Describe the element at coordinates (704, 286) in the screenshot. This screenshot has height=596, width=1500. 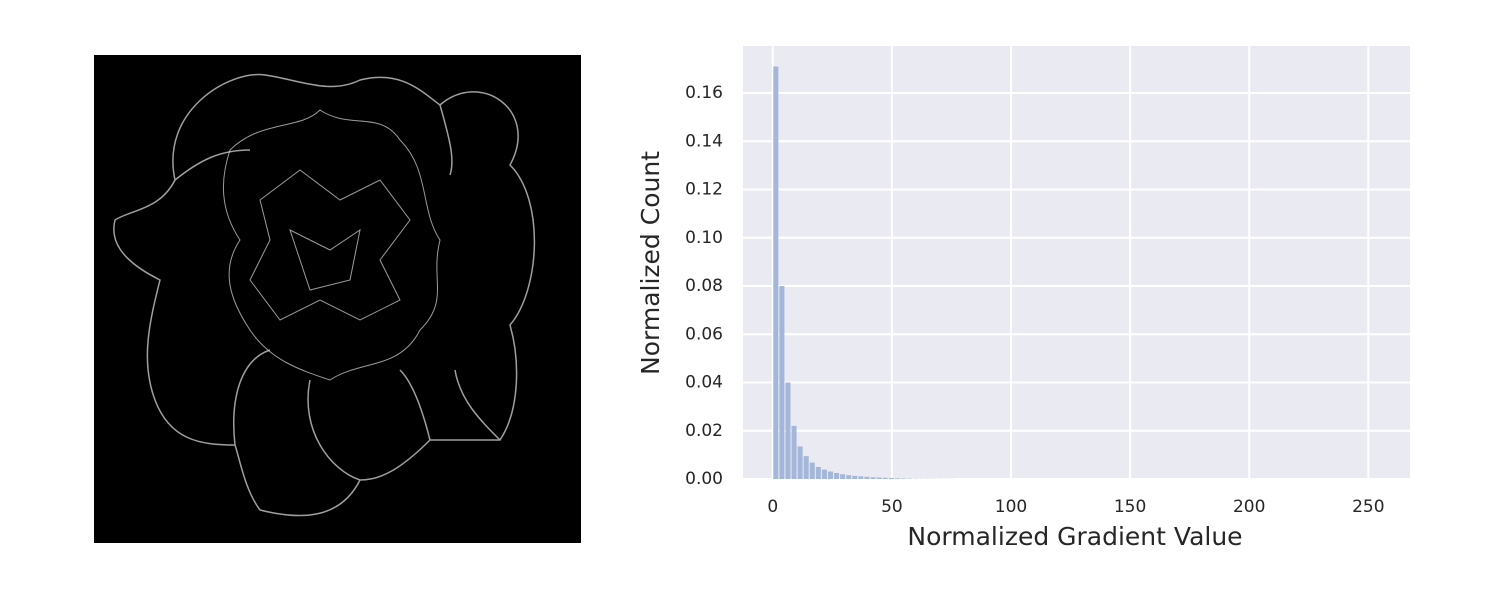
I see `y-tick-label: 0.08` at that location.